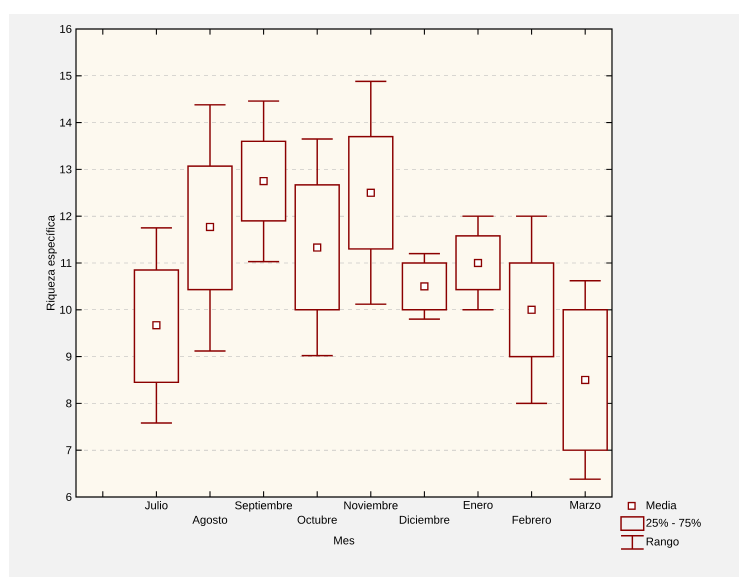  What do you see at coordinates (69, 450) in the screenshot?
I see `y-tick-label: 7` at bounding box center [69, 450].